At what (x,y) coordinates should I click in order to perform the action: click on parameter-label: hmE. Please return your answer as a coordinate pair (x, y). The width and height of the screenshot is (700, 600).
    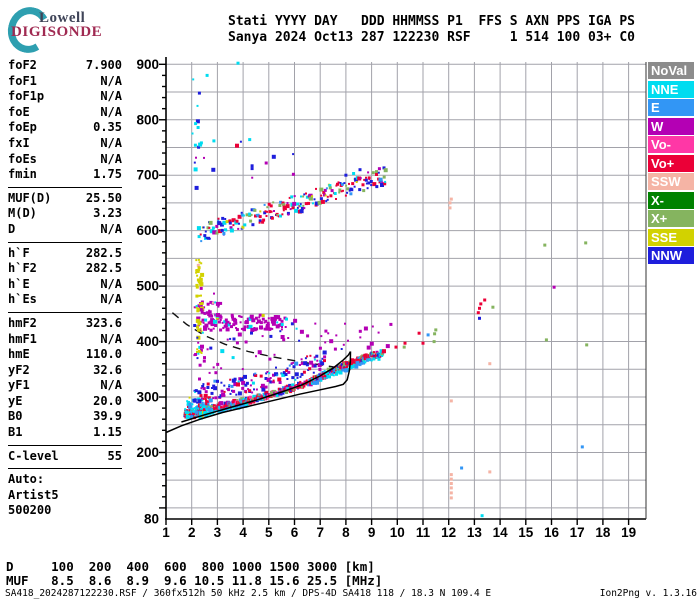
    Looking at the image, I should click on (19, 354).